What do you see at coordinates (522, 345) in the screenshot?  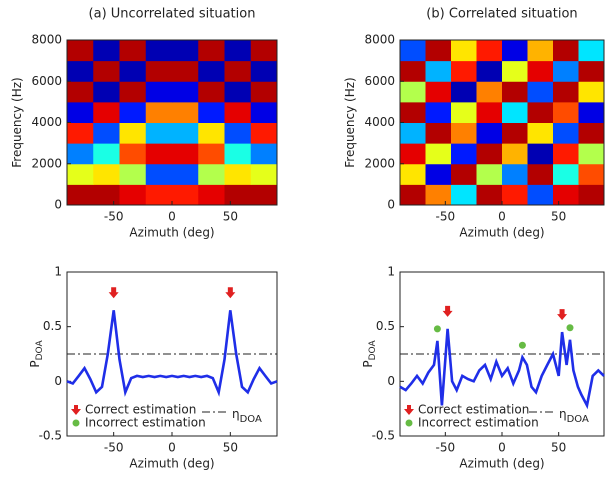 I see `incorrect-marker` at bounding box center [522, 345].